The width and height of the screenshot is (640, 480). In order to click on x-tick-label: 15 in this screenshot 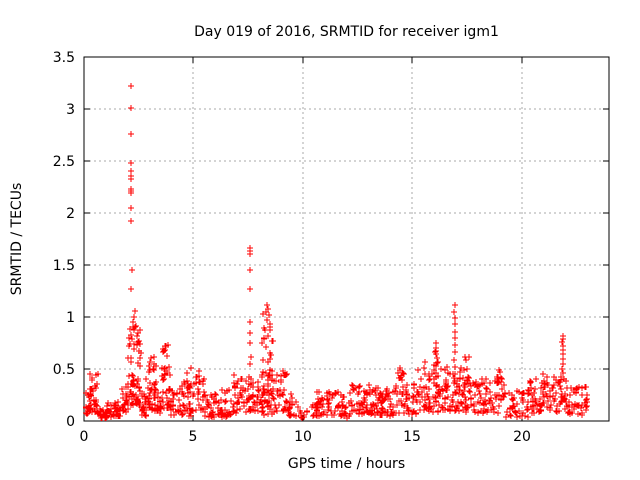, I will do `click(412, 437)`.